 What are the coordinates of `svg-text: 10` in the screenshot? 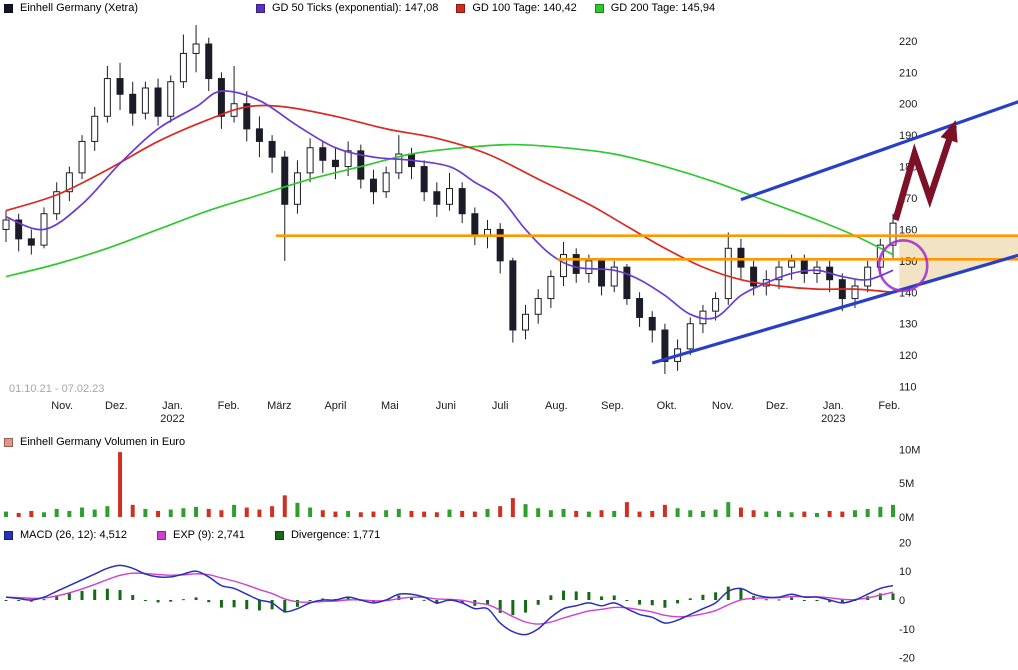 It's located at (905, 572).